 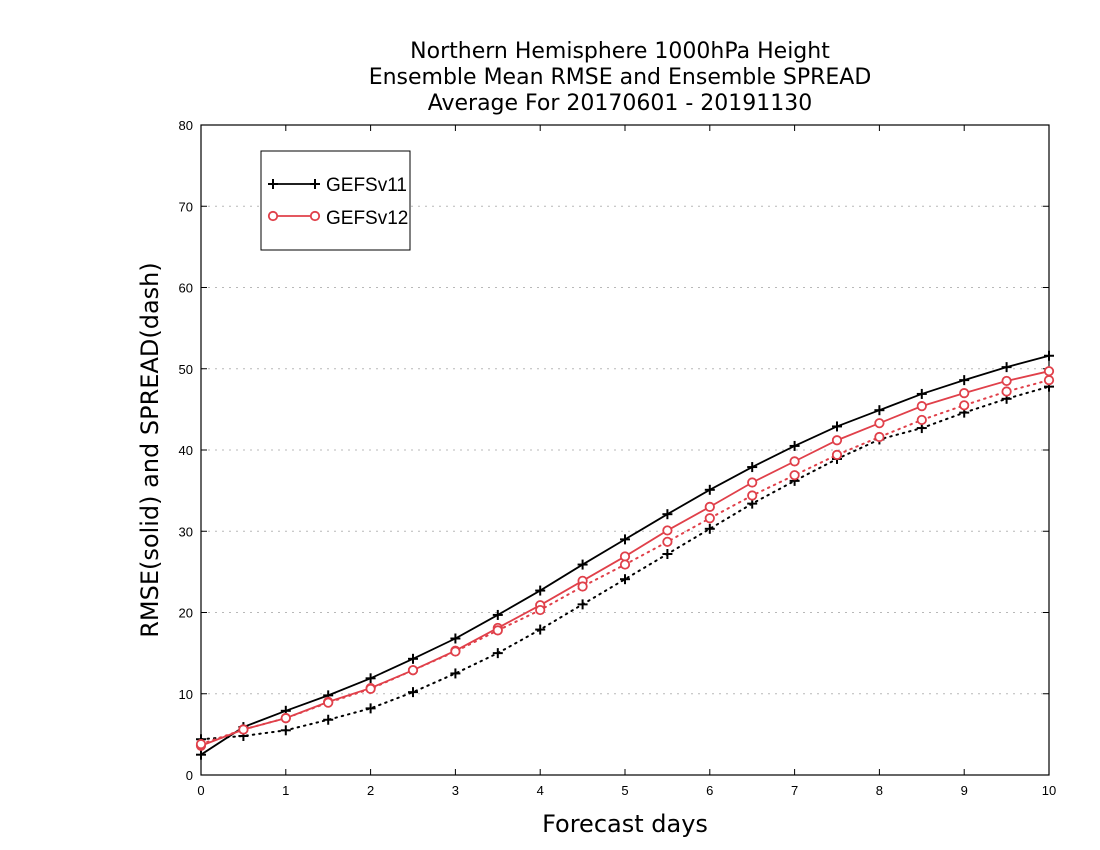 I want to click on legend-marker-right-gefsv12, so click(x=315, y=216).